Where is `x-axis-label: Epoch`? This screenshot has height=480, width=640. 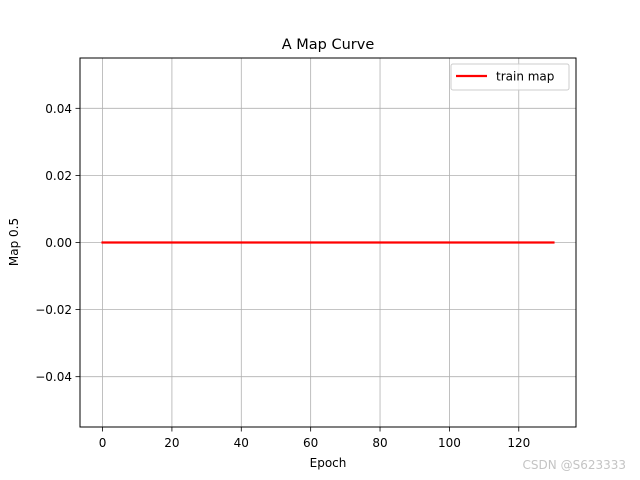
x-axis-label: Epoch is located at coordinates (328, 463).